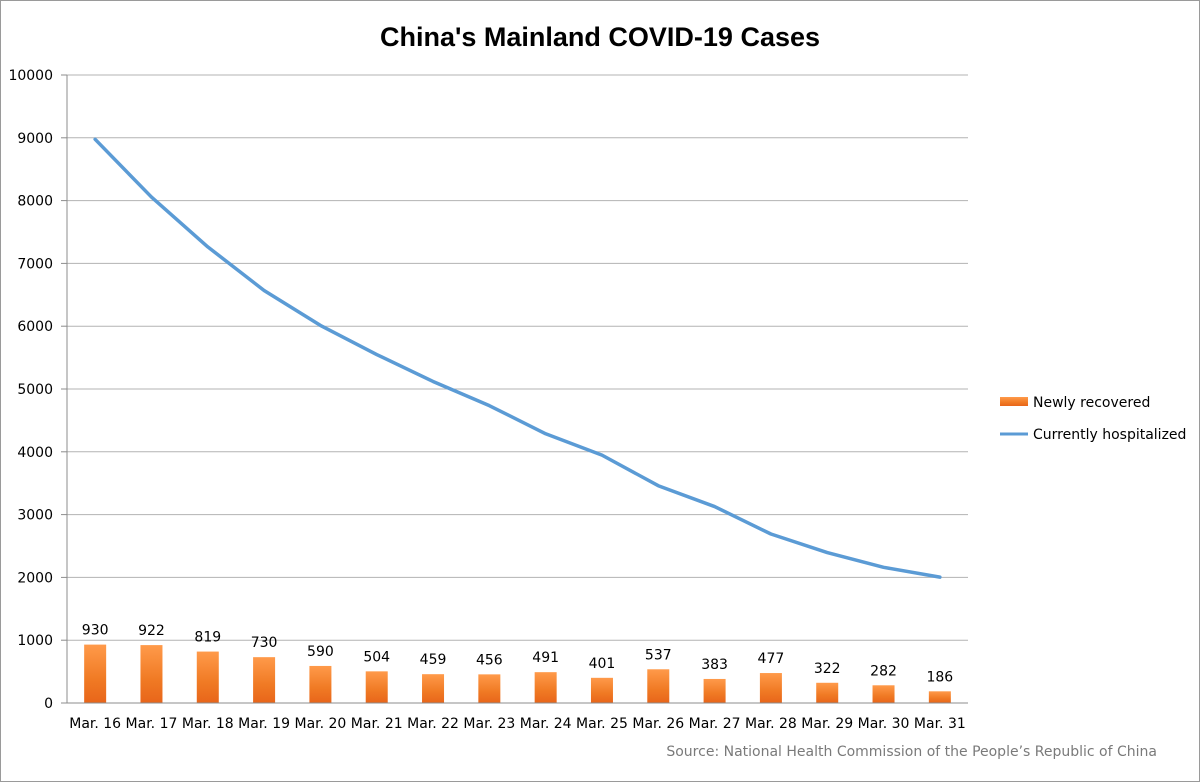 The width and height of the screenshot is (1200, 782). What do you see at coordinates (714, 665) in the screenshot?
I see `bar-data-label: 383` at bounding box center [714, 665].